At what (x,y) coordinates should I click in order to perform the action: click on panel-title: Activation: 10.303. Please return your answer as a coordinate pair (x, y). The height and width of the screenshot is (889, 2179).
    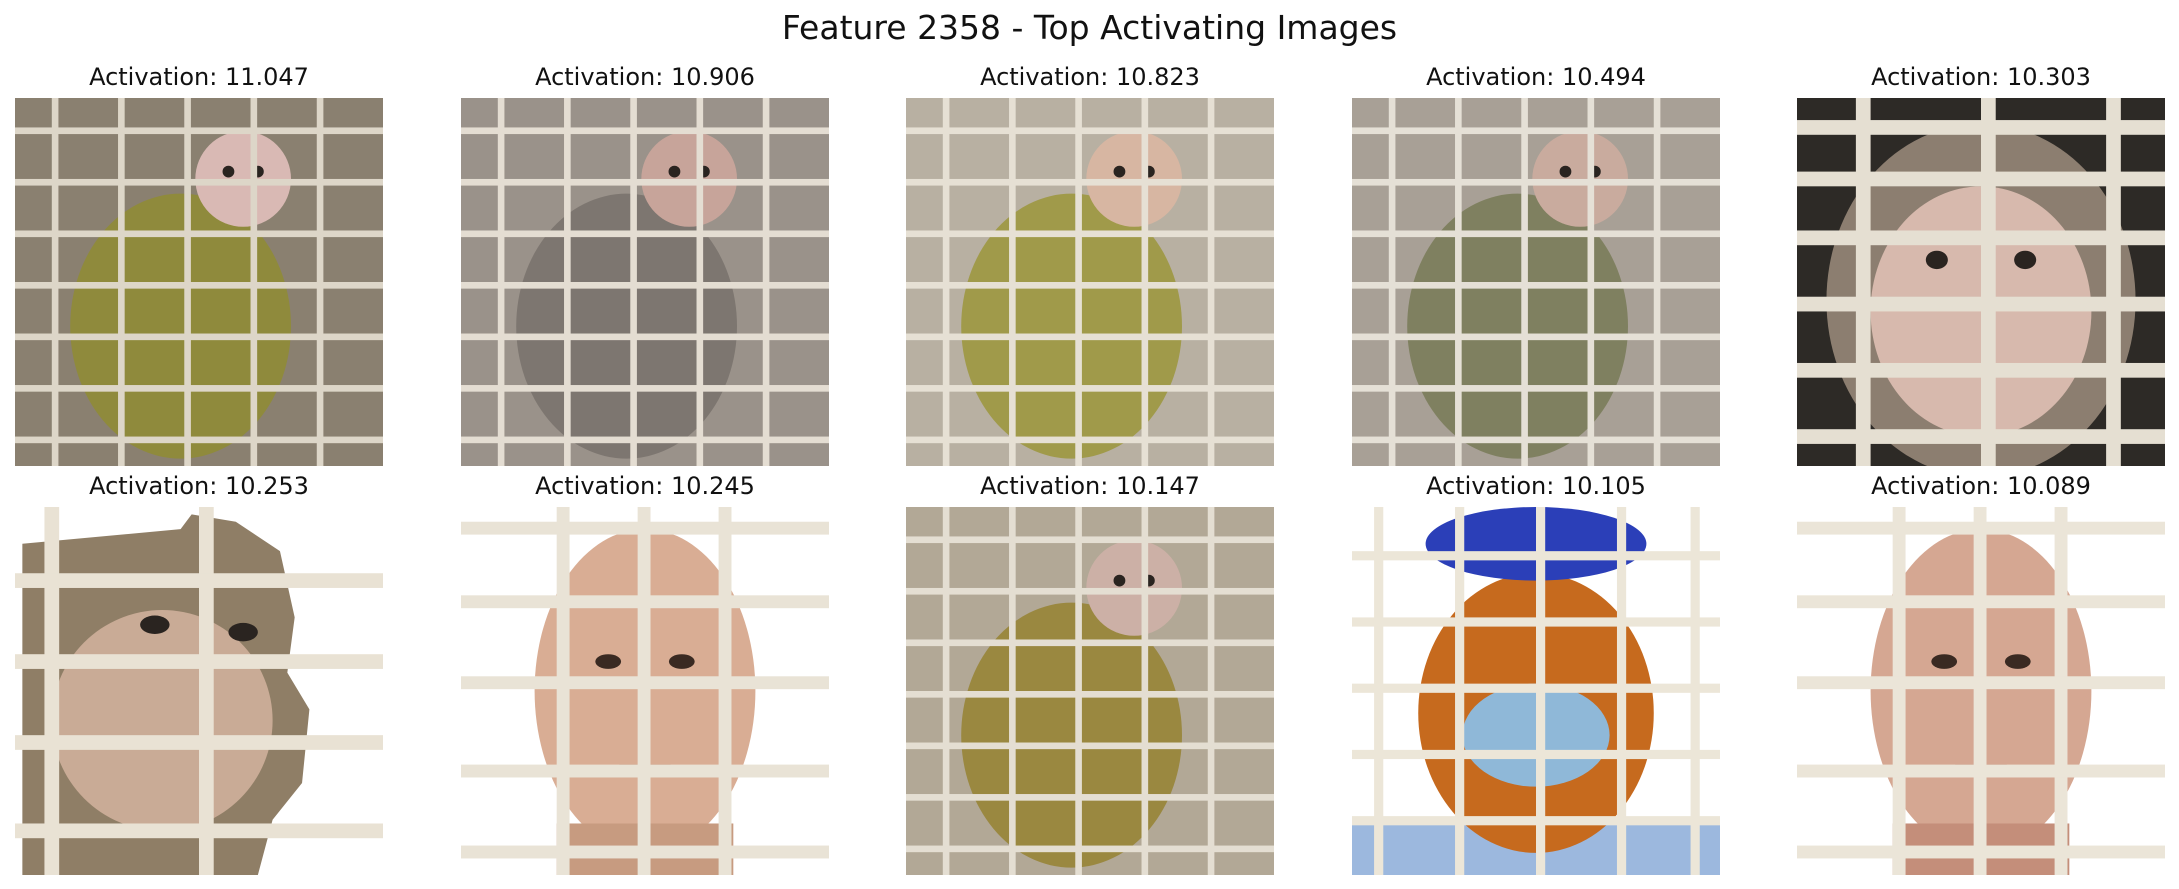
    Looking at the image, I should click on (1981, 77).